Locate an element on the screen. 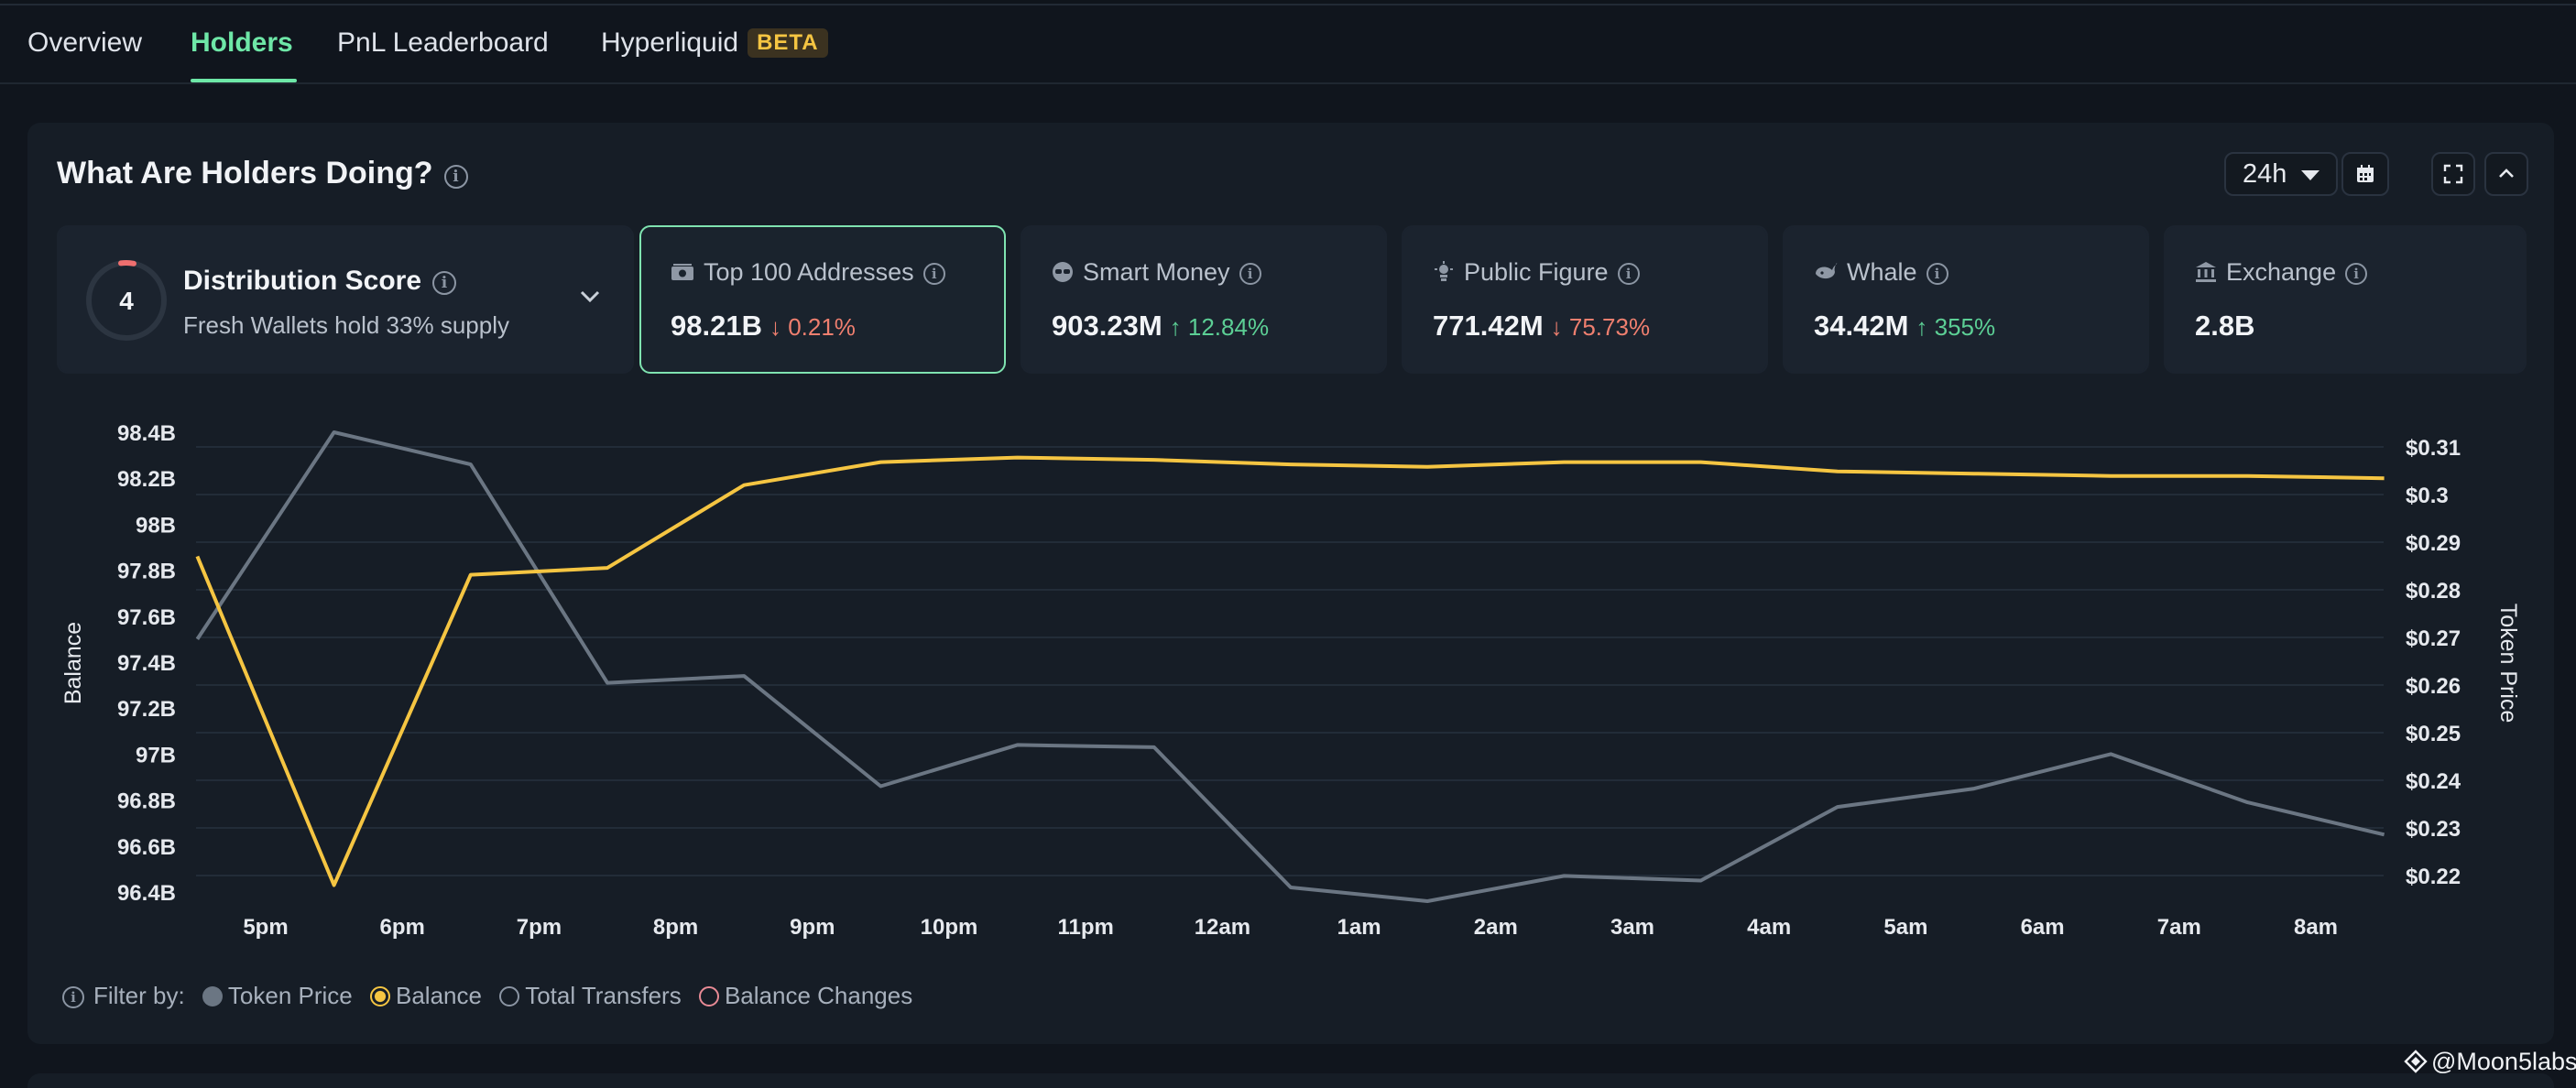 This screenshot has width=2576, height=1088. x-axis-tick: 4am is located at coordinates (1769, 927).